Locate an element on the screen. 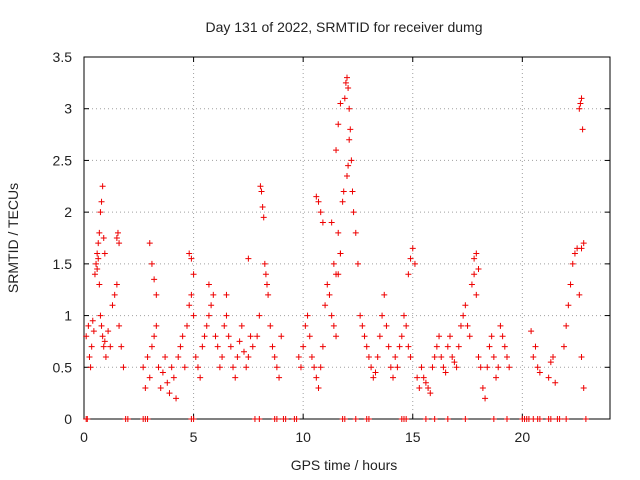  y-tick-label: 3 is located at coordinates (68, 109).